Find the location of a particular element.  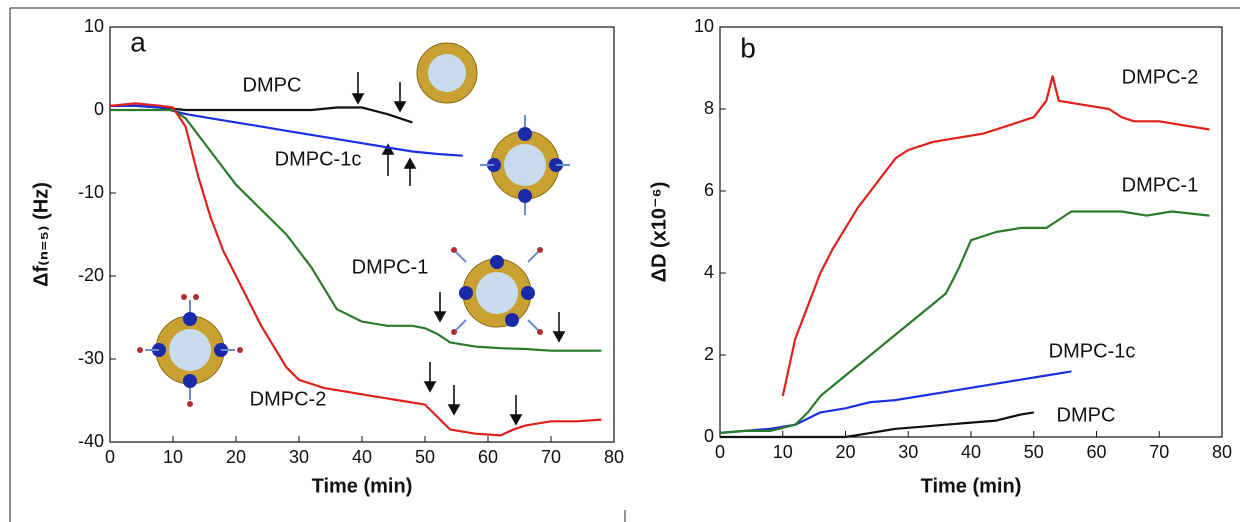

y-axis-label: ΔD (x10⁻⁶) is located at coordinates (659, 232).